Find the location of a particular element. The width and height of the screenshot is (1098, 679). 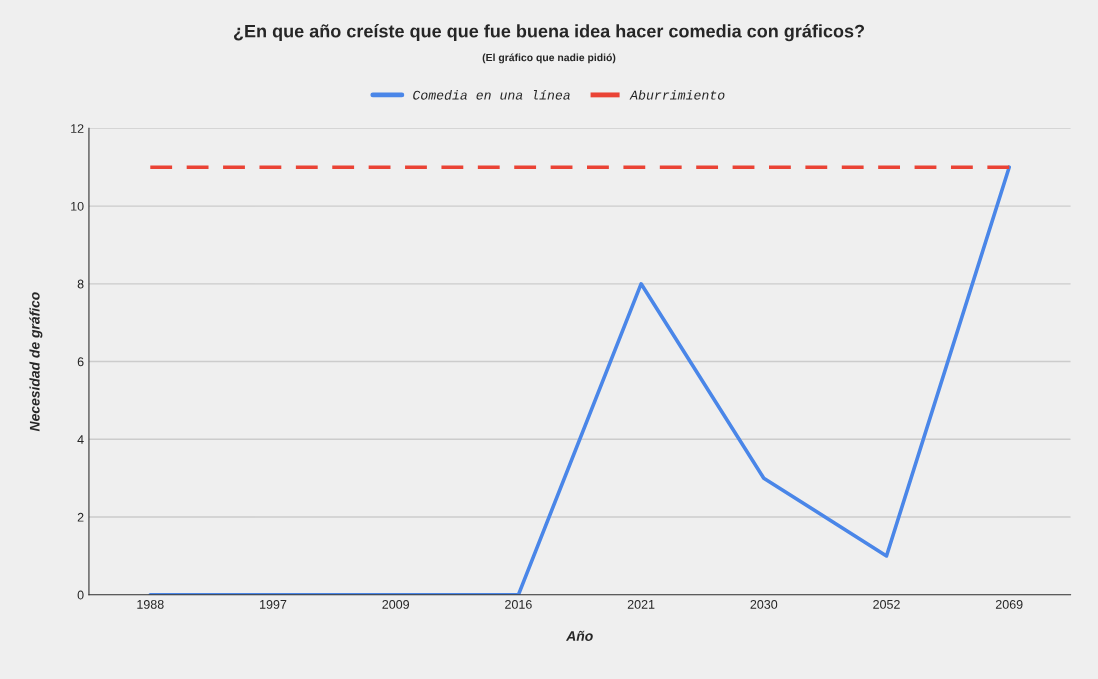

y-tick-label: 4 is located at coordinates (80, 439).